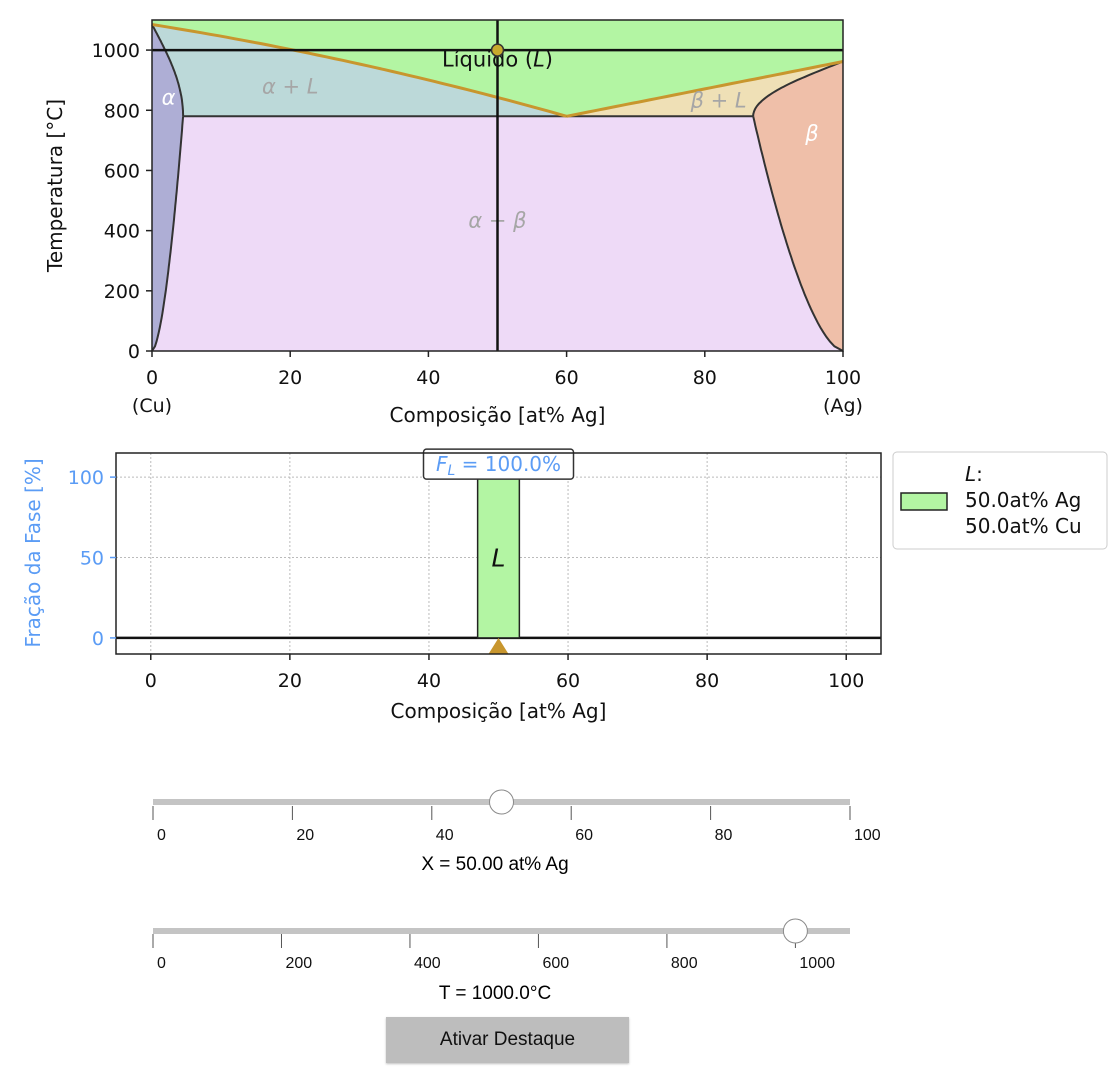 The width and height of the screenshot is (1120, 1080). I want to click on beta-region-label: β, so click(811, 133).